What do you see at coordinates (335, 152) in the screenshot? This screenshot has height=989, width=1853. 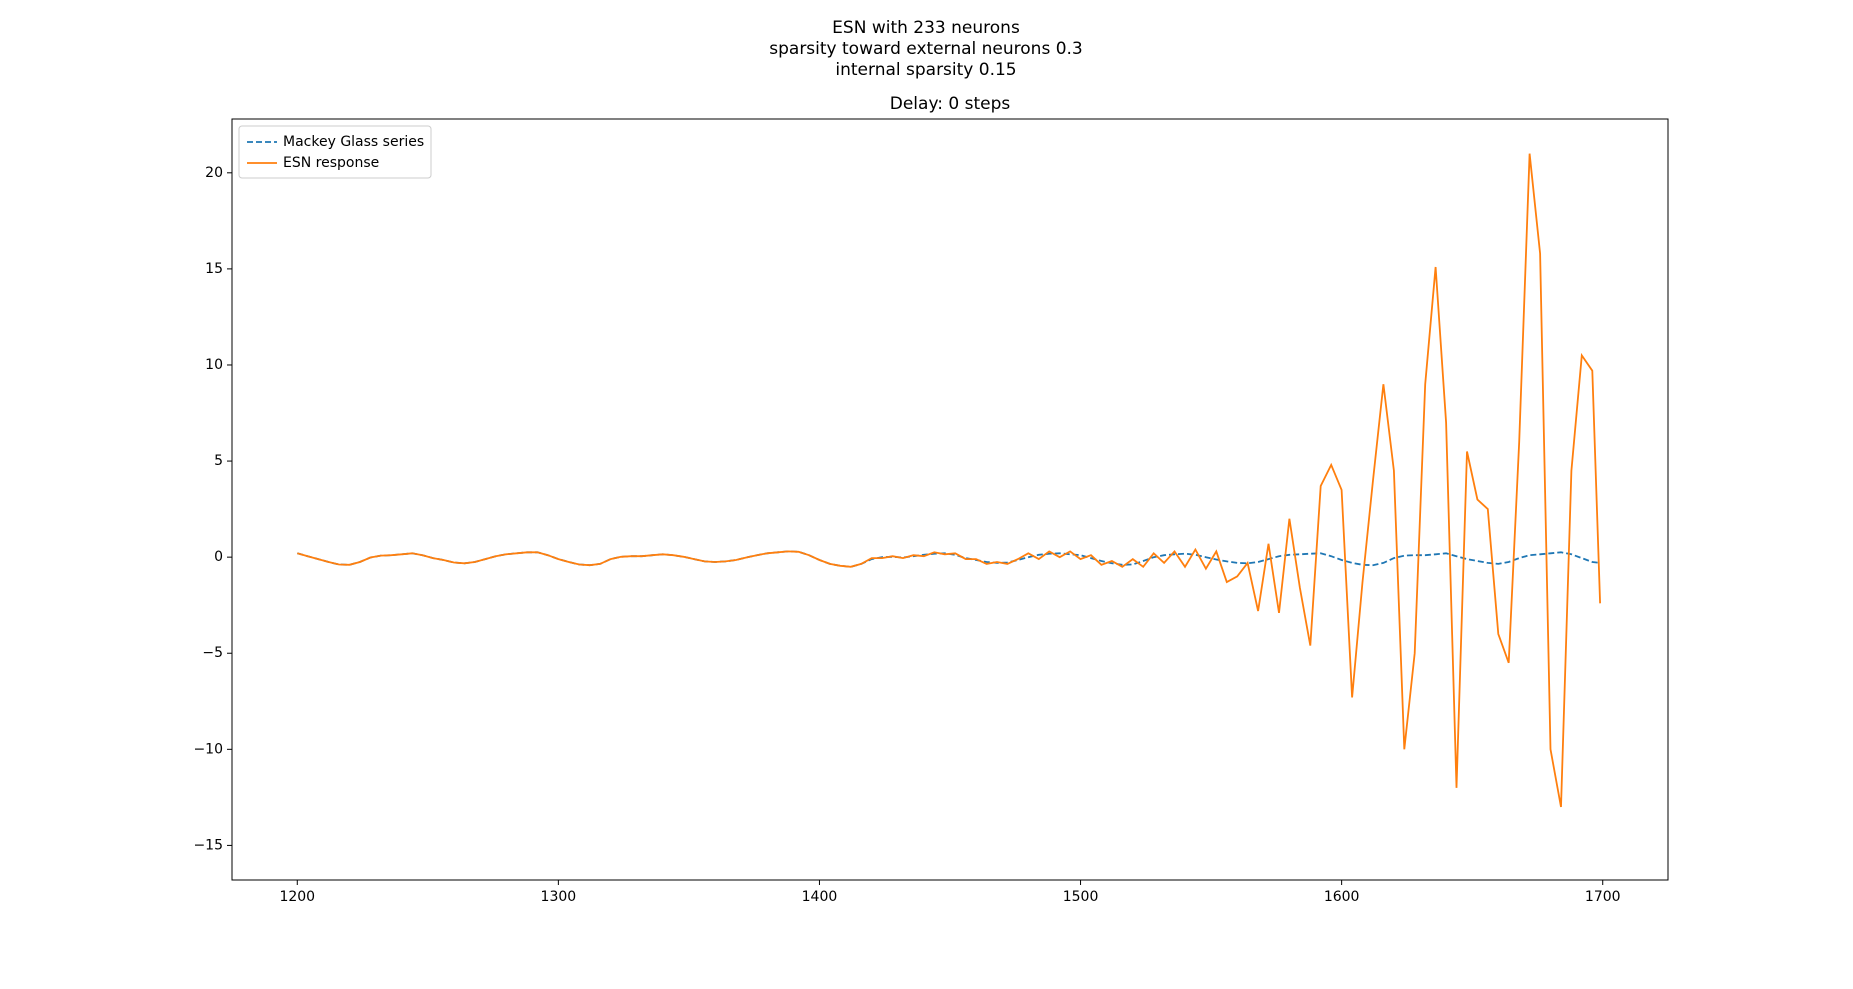 I see `legend-box` at bounding box center [335, 152].